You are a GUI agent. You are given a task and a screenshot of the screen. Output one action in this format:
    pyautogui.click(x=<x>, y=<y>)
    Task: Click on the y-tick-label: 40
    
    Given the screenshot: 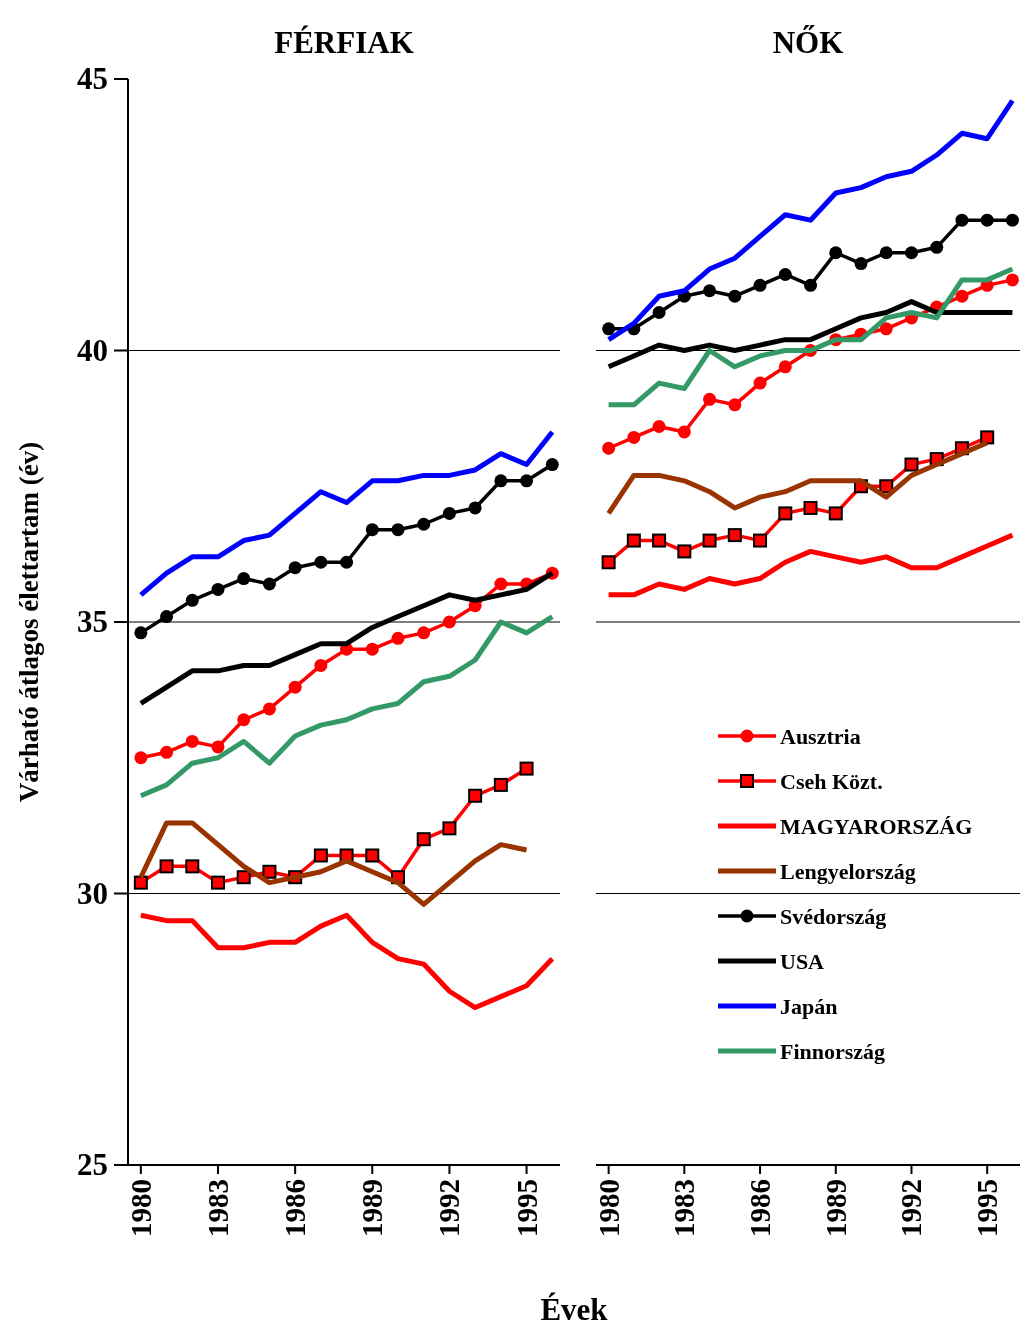 What is the action you would take?
    pyautogui.click(x=92, y=350)
    